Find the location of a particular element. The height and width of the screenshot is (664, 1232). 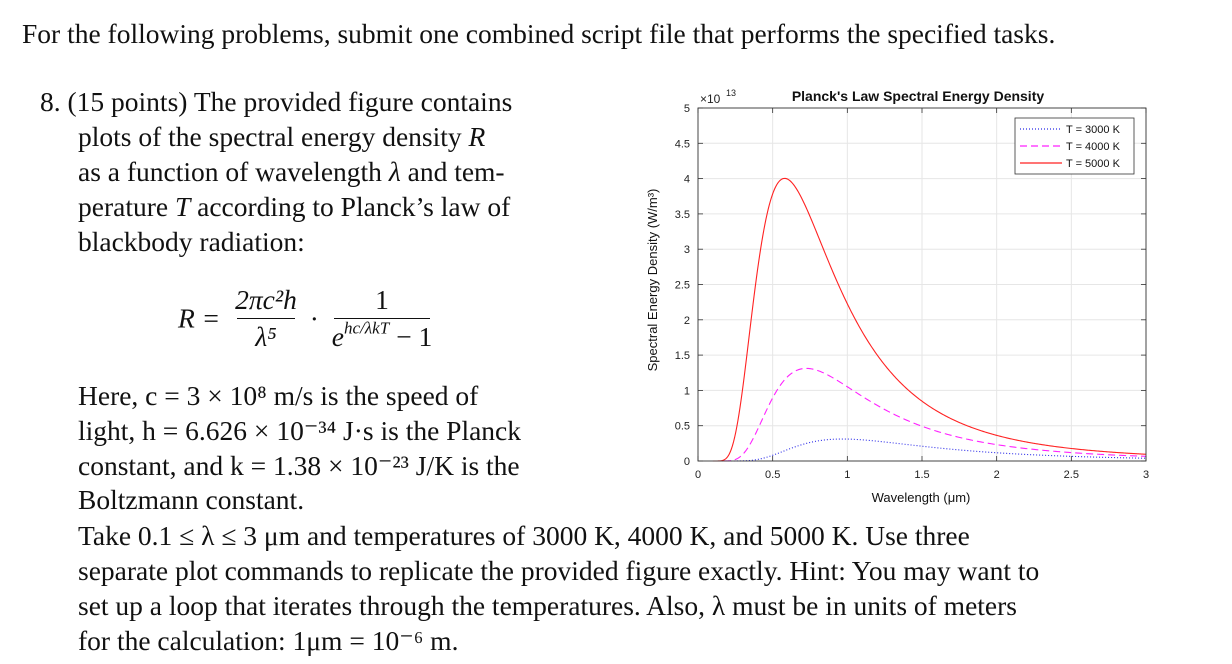

problem-text-6: according to Planck’s law of is located at coordinates (354, 206).